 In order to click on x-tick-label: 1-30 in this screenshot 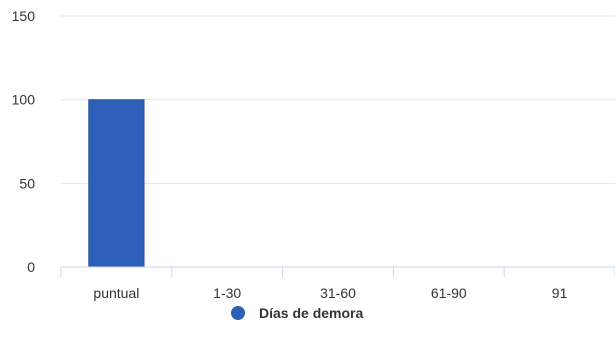, I will do `click(227, 293)`.